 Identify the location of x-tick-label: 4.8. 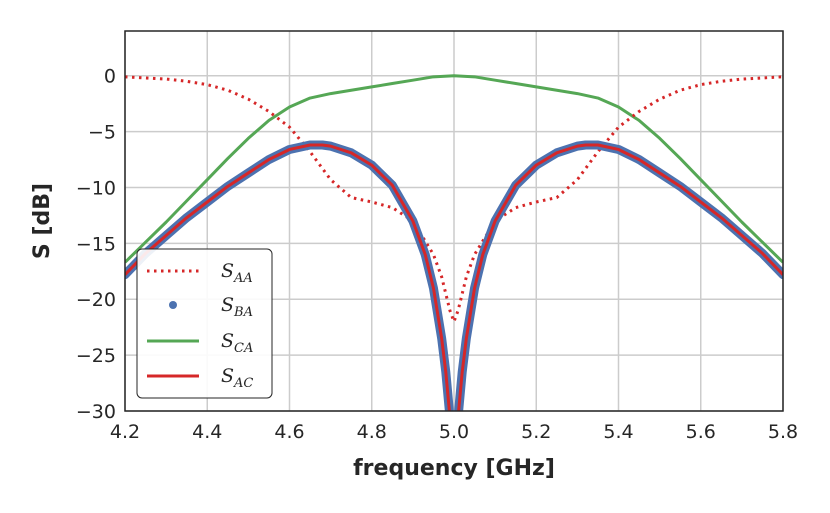
(372, 432).